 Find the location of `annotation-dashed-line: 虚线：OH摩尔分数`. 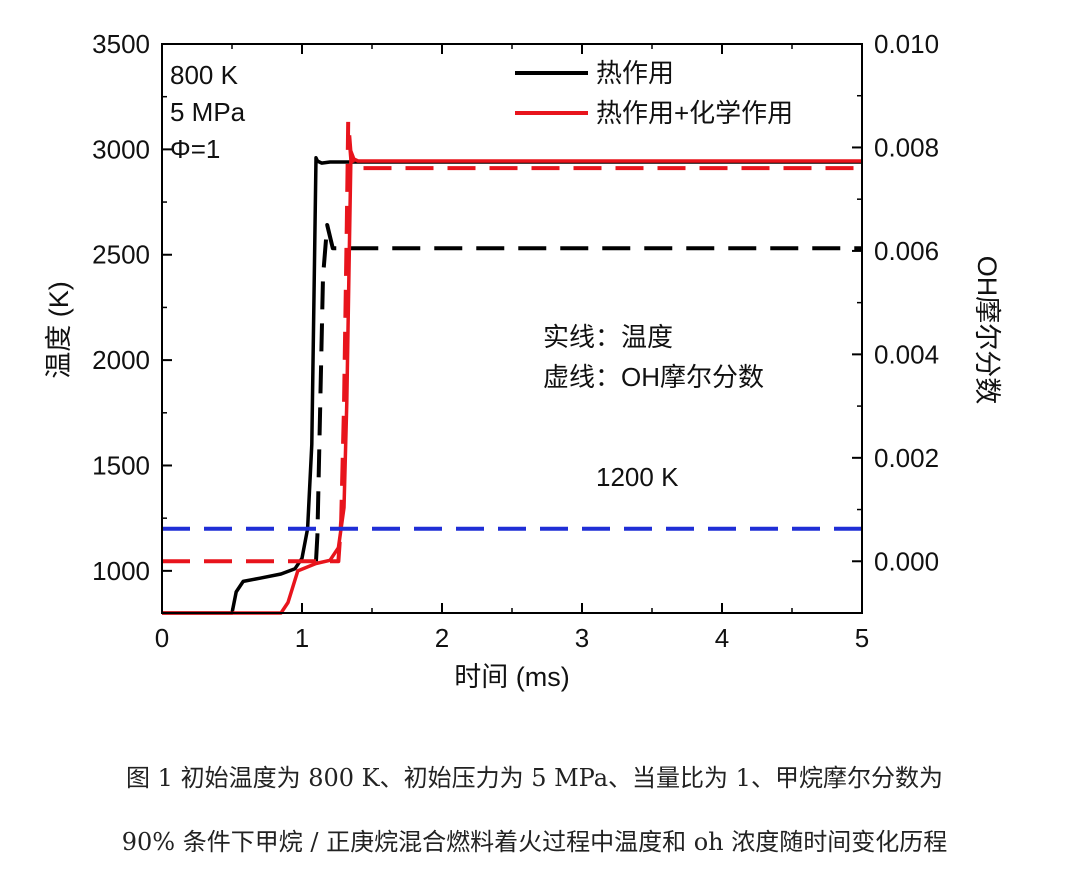

annotation-dashed-line: 虚线：OH摩尔分数 is located at coordinates (653, 377).